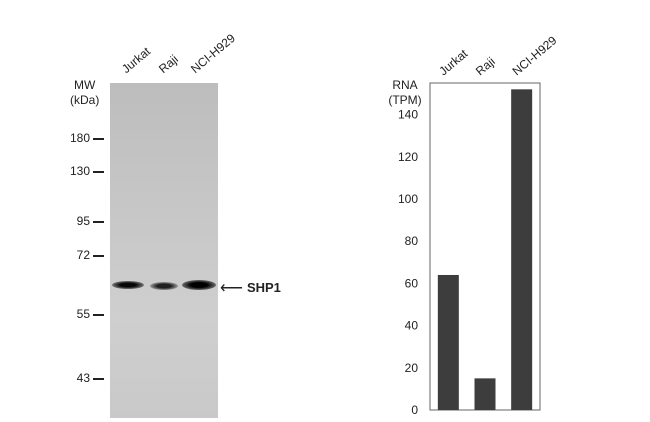 The height and width of the screenshot is (422, 650). Describe the element at coordinates (404, 85) in the screenshot. I see `y-axis-label: RNA` at that location.